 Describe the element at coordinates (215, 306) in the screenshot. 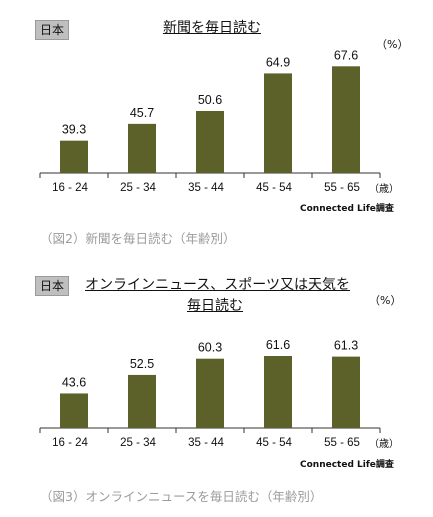

I see `chart-title-line-2: 毎日読む` at that location.